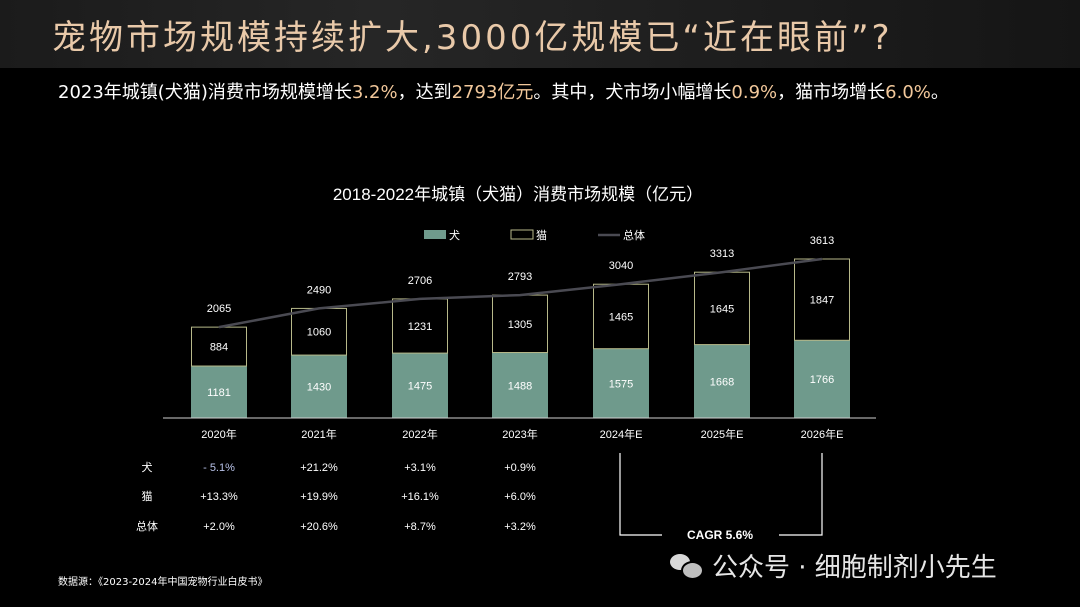 The height and width of the screenshot is (607, 1080). Describe the element at coordinates (420, 497) in the screenshot. I see `growth-cell: +16.1%` at that location.